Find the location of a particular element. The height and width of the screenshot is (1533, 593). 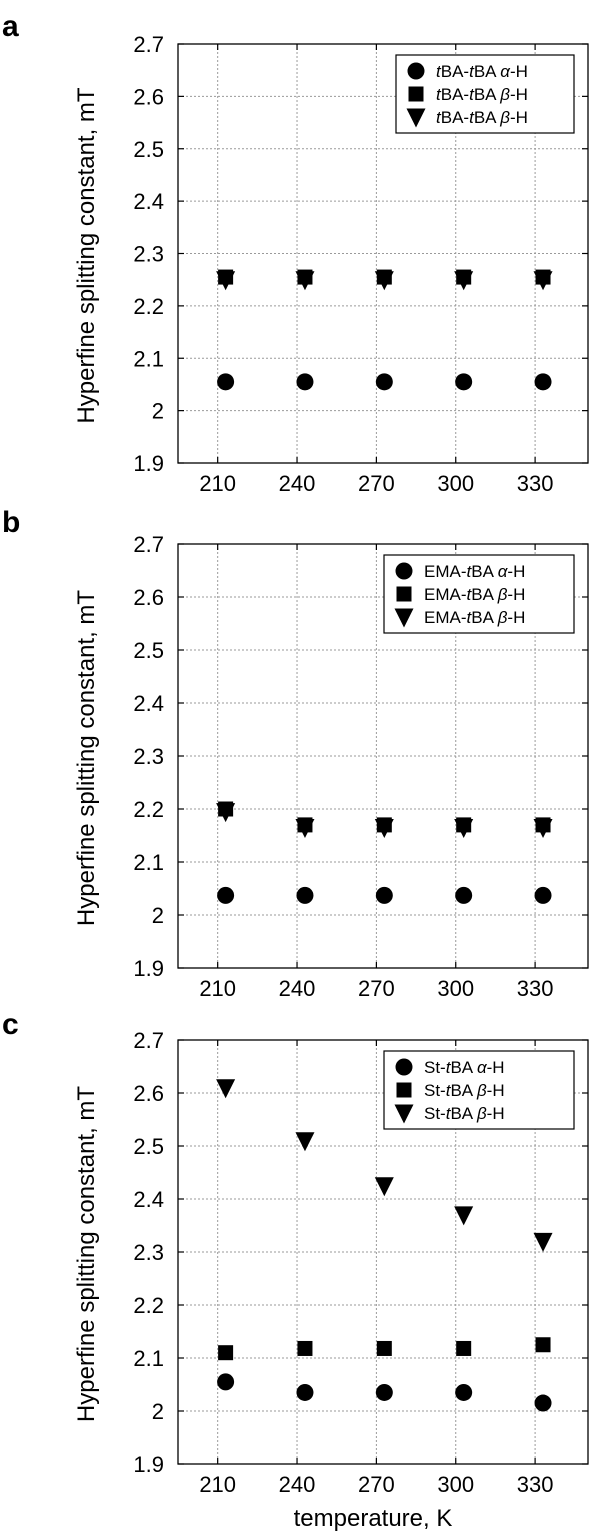

y-tick-label: 2.3 is located at coordinates (148, 1252).